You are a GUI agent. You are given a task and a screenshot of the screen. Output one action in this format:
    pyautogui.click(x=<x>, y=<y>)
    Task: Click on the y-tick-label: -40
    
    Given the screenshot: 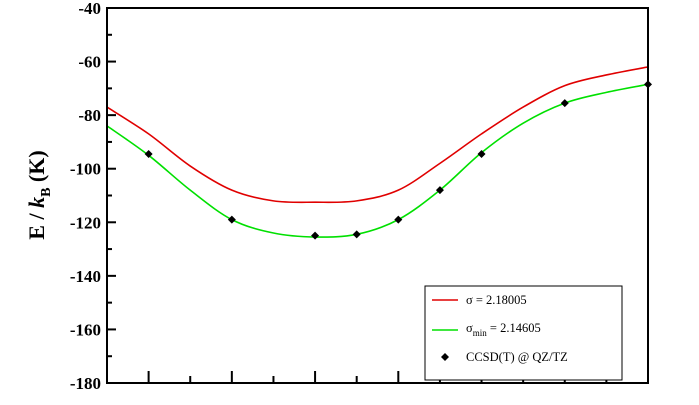 What is the action you would take?
    pyautogui.click(x=89, y=9)
    